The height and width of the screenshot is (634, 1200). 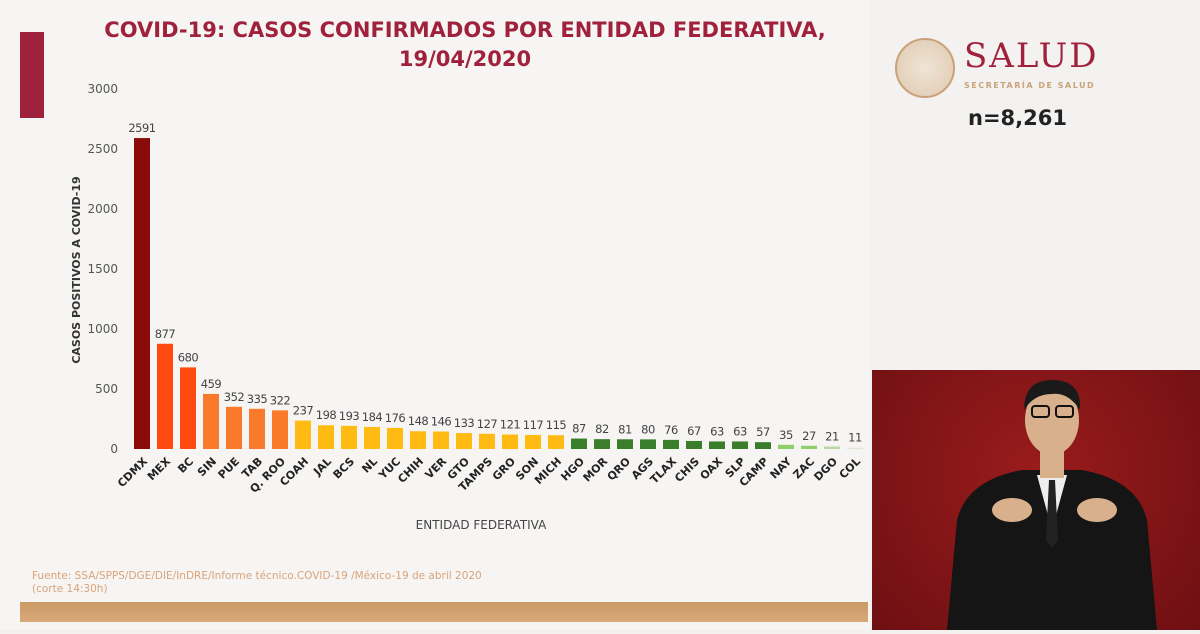 I want to click on y-tick-label: 2500, so click(x=102, y=149).